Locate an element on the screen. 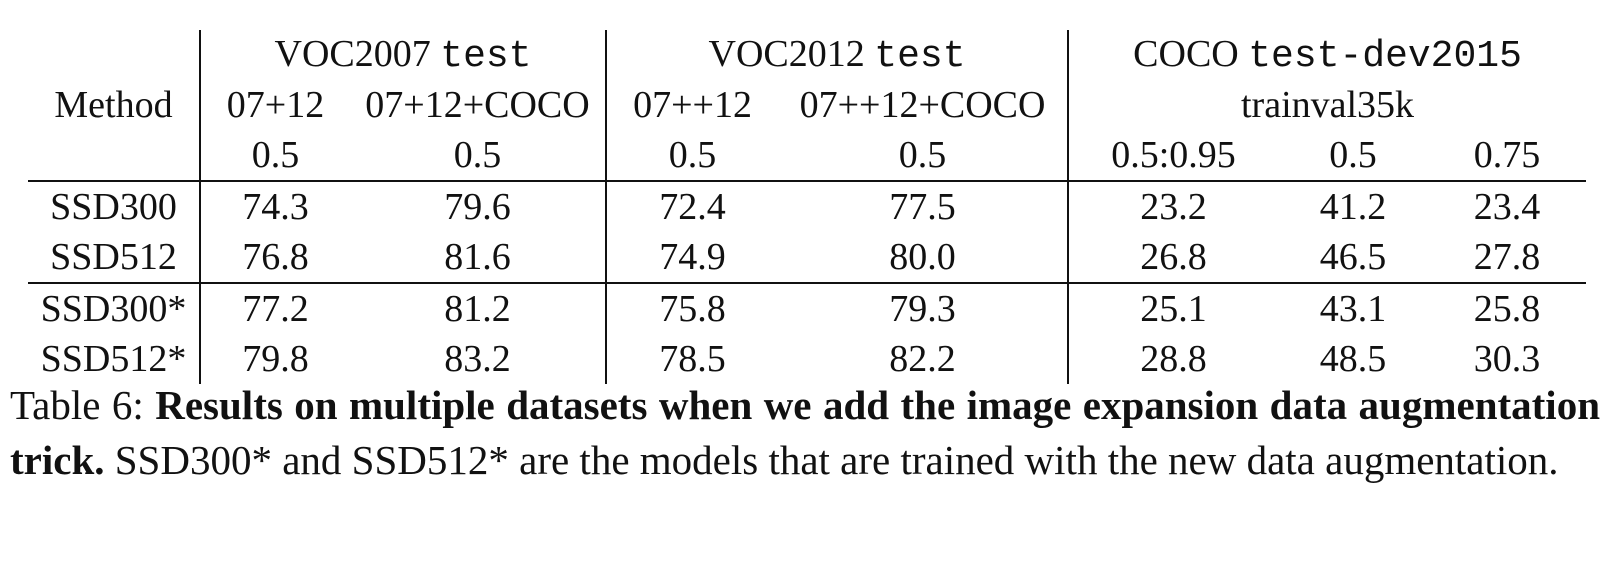 This screenshot has width=1609, height=561. method-cell: SSD300* is located at coordinates (114, 308).